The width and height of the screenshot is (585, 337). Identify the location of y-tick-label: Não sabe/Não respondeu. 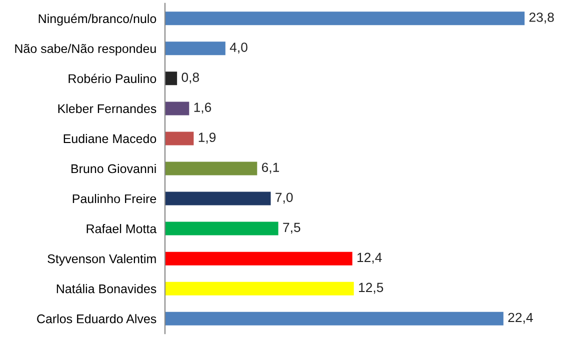
(85, 50).